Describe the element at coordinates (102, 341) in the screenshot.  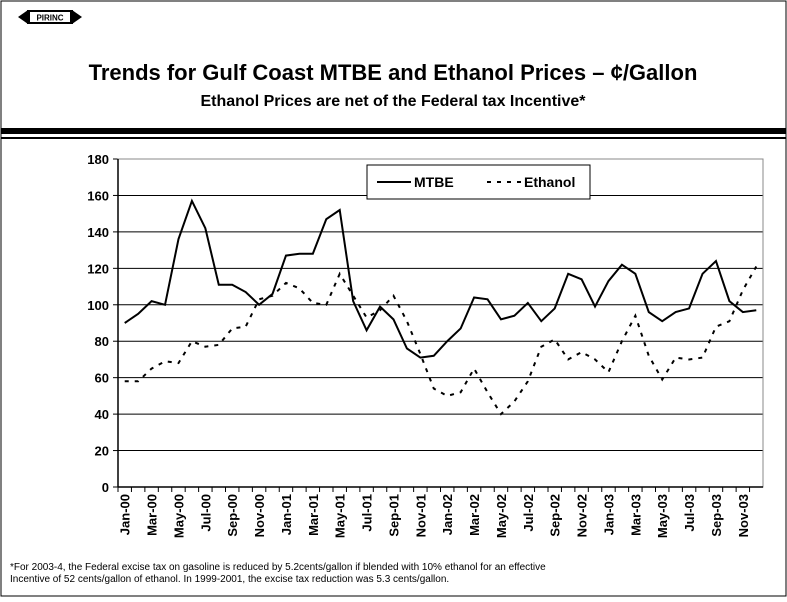
I see `y-tick-label: 80` at that location.